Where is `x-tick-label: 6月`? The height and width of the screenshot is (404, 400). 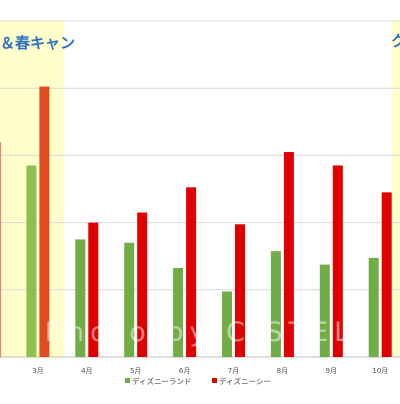 x-tick-label: 6月 is located at coordinates (184, 371).